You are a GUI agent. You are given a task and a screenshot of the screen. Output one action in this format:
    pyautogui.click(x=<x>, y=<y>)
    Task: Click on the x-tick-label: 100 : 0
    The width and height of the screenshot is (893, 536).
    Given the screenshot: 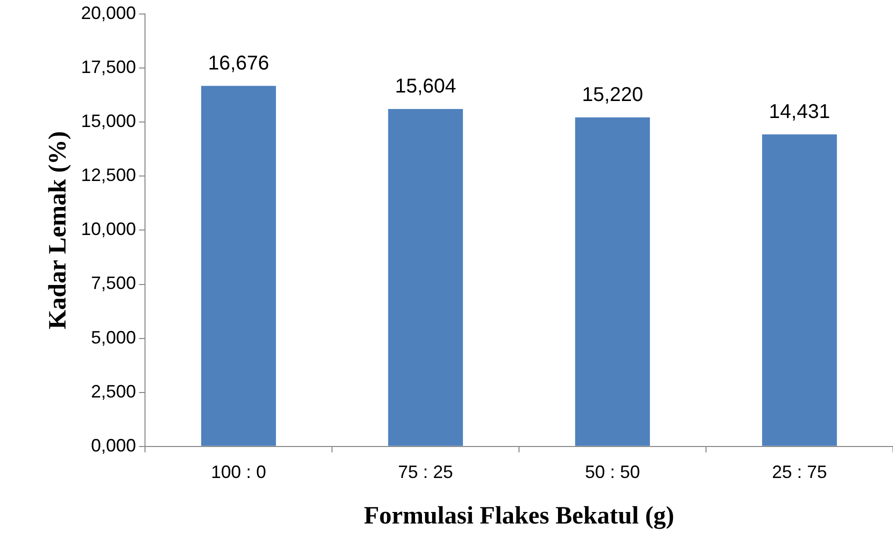 What is the action you would take?
    pyautogui.click(x=238, y=472)
    